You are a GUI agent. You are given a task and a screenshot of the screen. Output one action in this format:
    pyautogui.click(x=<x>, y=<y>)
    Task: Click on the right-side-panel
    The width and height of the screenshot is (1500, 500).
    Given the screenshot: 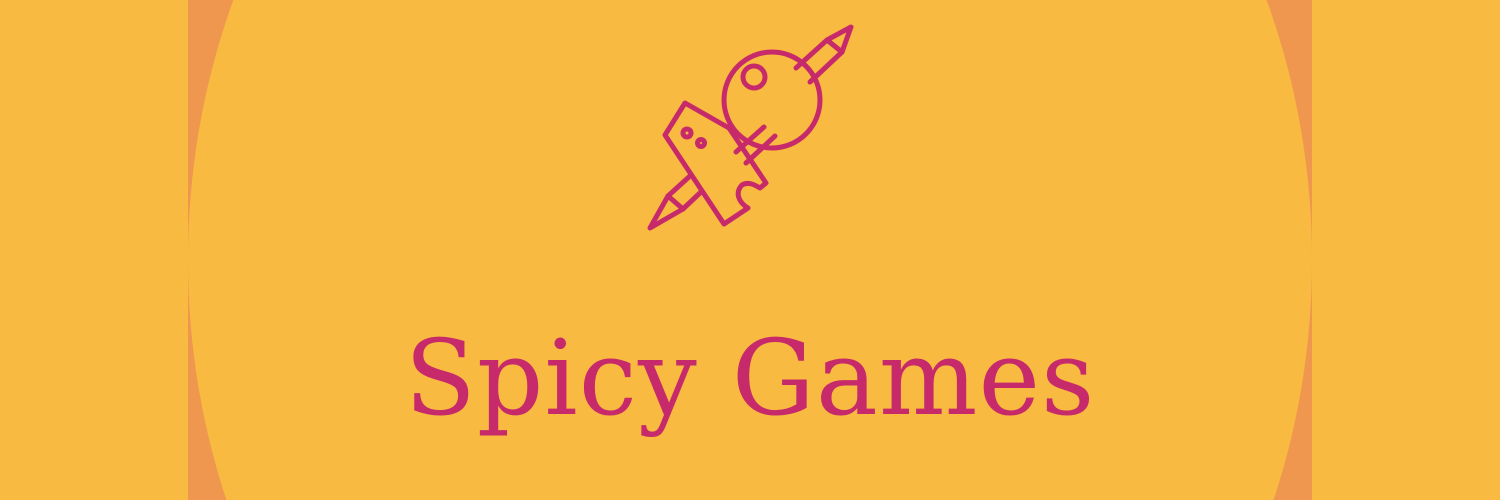 What is the action you would take?
    pyautogui.click(x=1406, y=250)
    